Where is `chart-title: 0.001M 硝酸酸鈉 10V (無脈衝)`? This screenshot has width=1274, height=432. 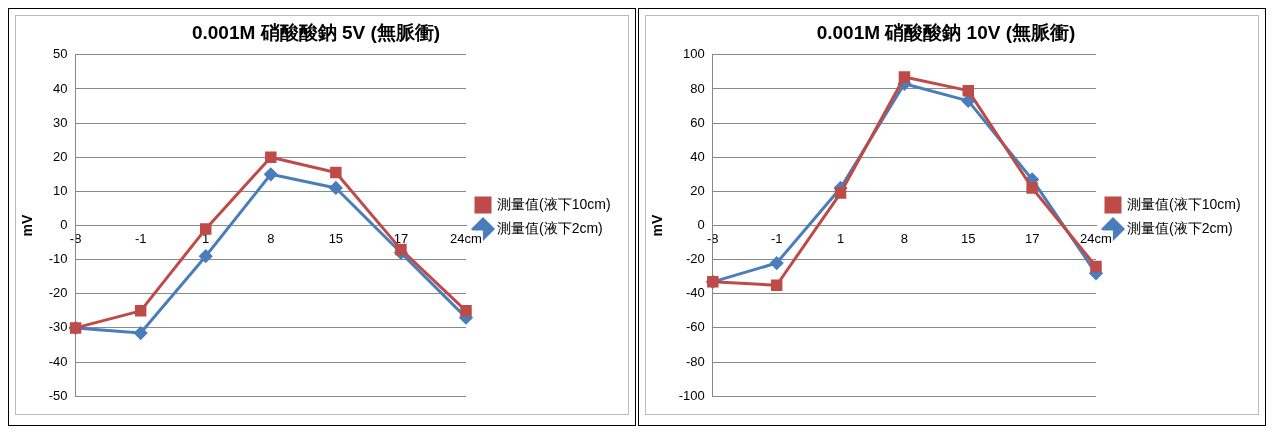 chart-title: 0.001M 硝酸酸鈉 10V (無脈衝) is located at coordinates (946, 32).